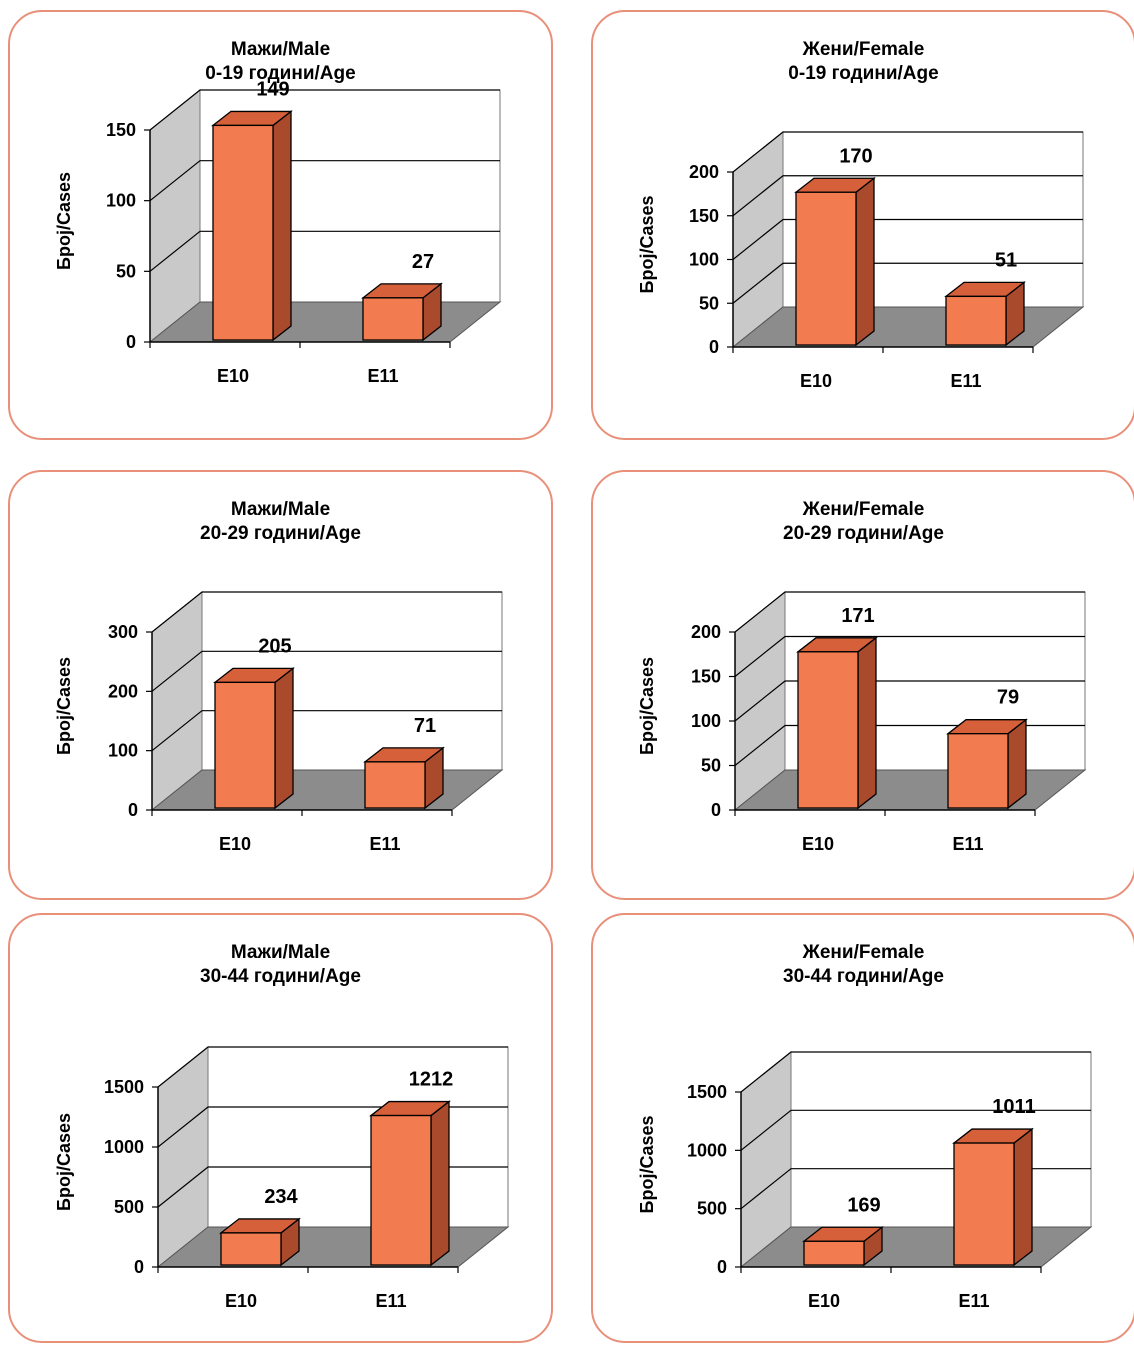 The height and width of the screenshot is (1351, 1134). Describe the element at coordinates (280, 522) in the screenshot. I see `chart-title: Мажи/Male 20-29 години/Age` at that location.